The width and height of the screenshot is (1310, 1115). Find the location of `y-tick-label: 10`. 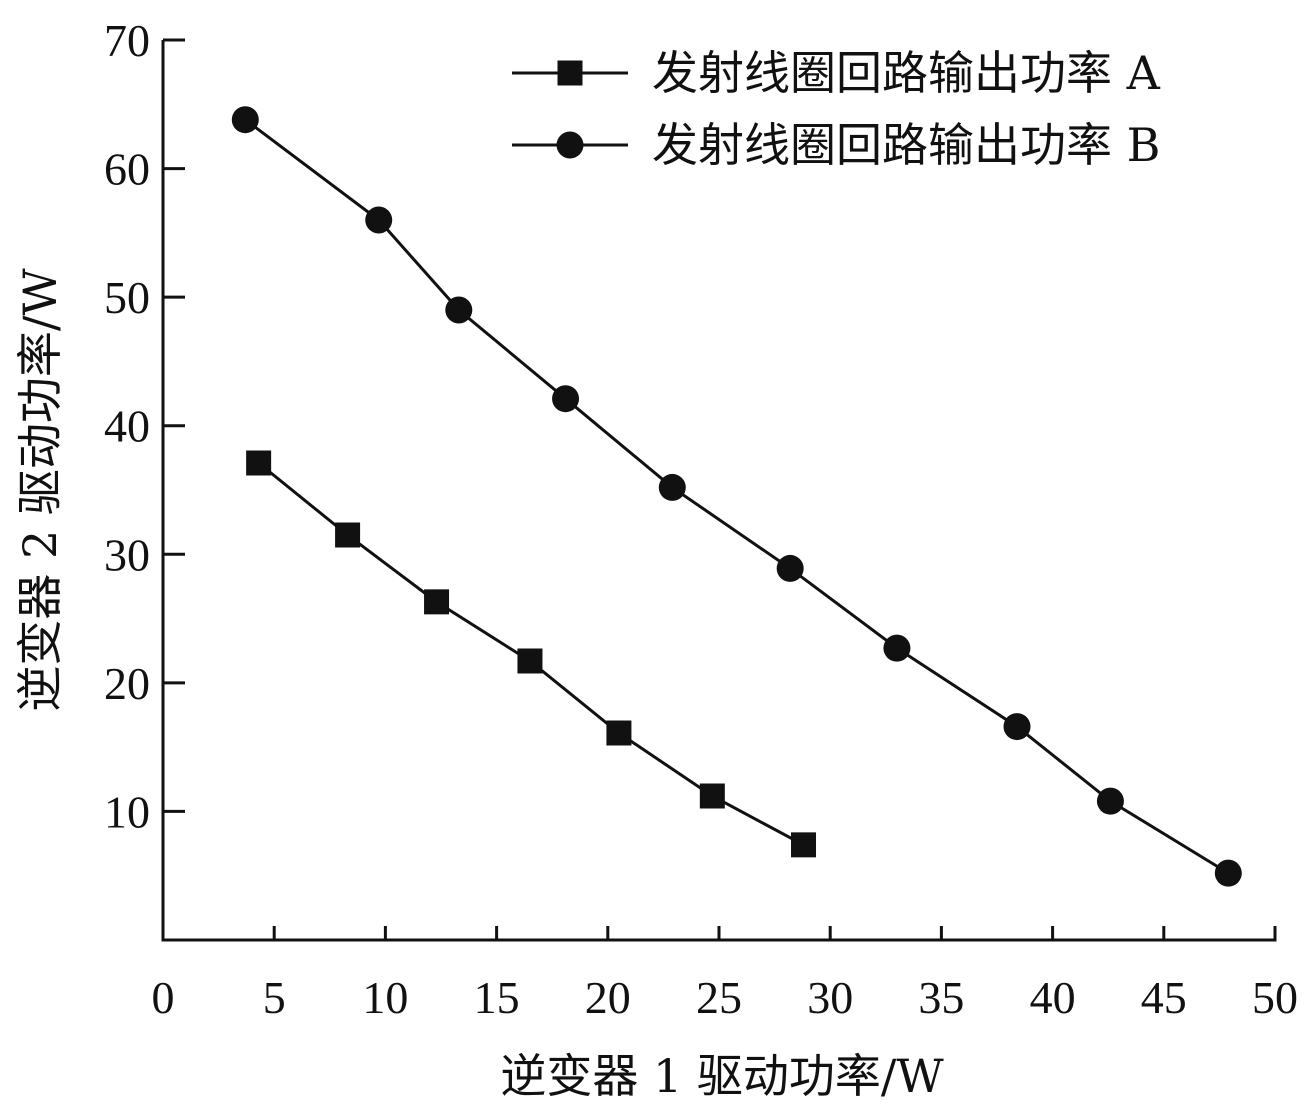

y-tick-label: 10 is located at coordinates (127, 811).